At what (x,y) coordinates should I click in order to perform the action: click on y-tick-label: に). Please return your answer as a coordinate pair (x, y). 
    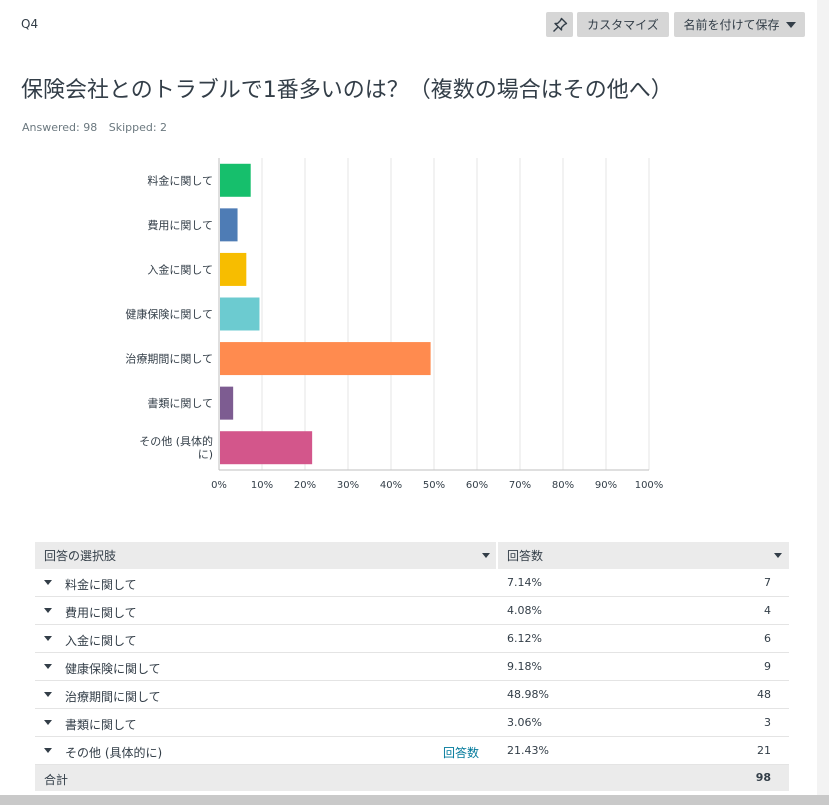
    Looking at the image, I should click on (205, 454).